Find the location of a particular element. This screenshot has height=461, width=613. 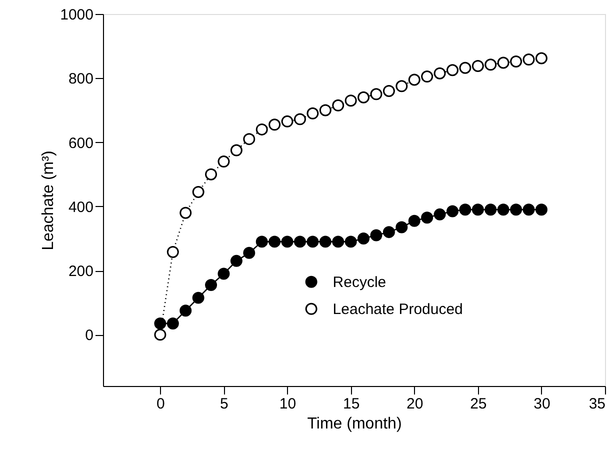

y-tick-label: 1000 is located at coordinates (77, 15).